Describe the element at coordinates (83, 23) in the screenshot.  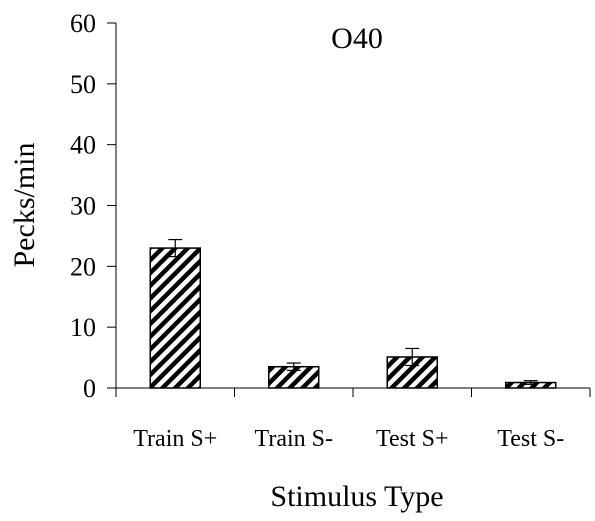
I see `y-tick-label: 60` at that location.